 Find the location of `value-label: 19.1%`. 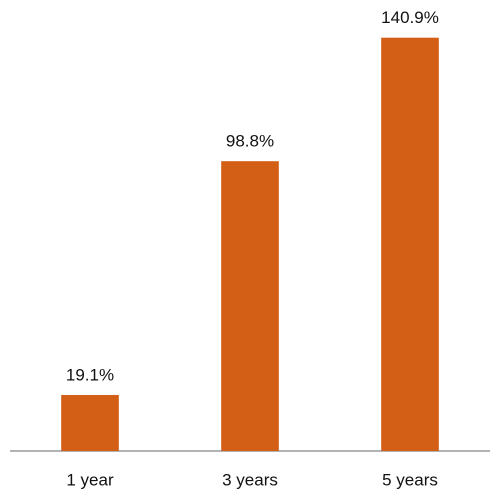

value-label: 19.1% is located at coordinates (90, 374).